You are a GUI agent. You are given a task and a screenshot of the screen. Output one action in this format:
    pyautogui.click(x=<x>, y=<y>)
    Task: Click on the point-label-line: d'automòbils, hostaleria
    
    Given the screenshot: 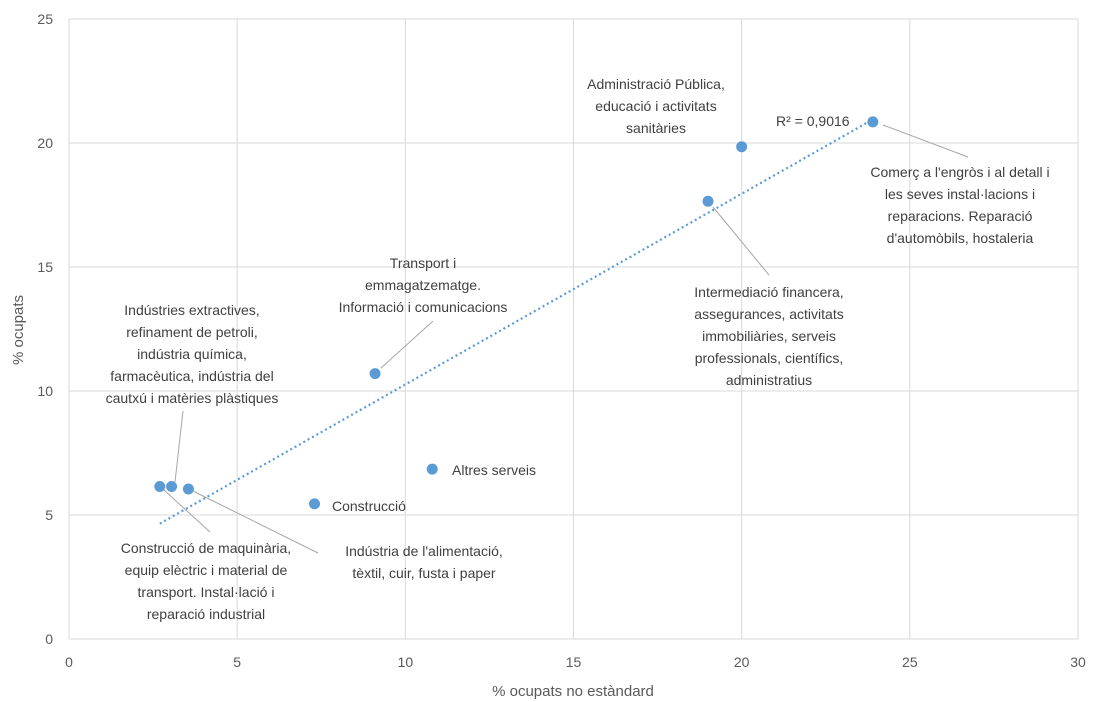 What is the action you would take?
    pyautogui.click(x=960, y=238)
    